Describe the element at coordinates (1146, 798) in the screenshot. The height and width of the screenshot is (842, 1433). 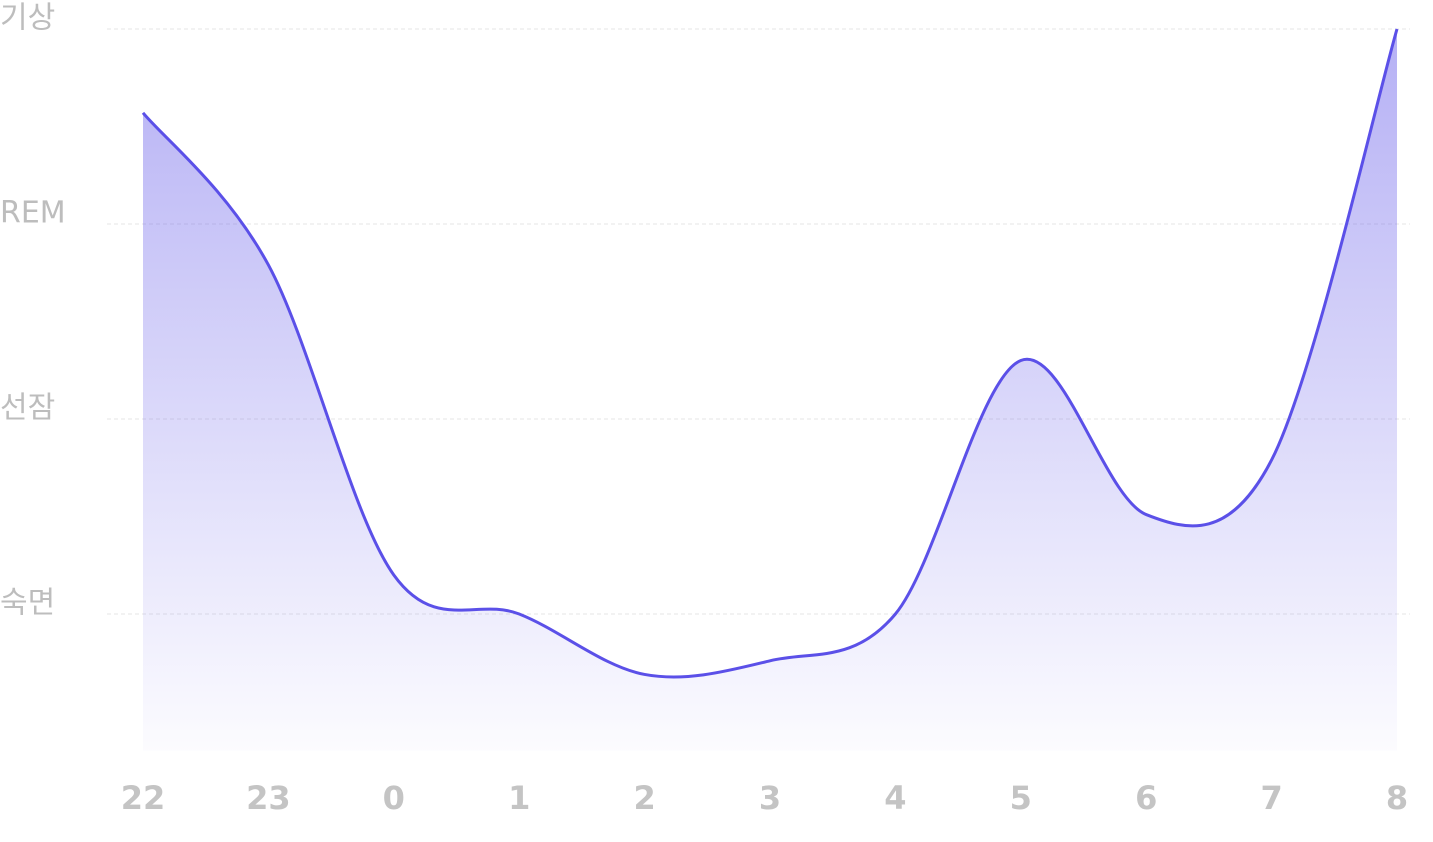
I see `x-tick-label: 6` at that location.